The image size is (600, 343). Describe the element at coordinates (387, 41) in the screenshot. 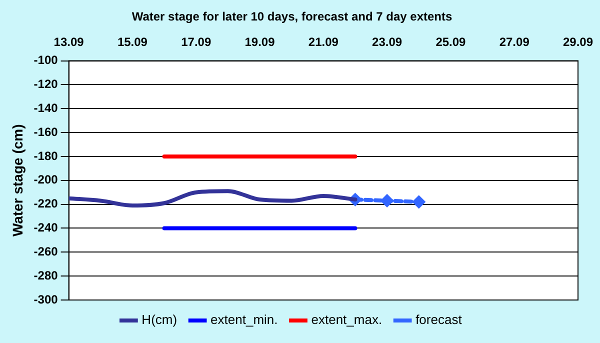

I see `x-tick-label: 23.09` at that location.